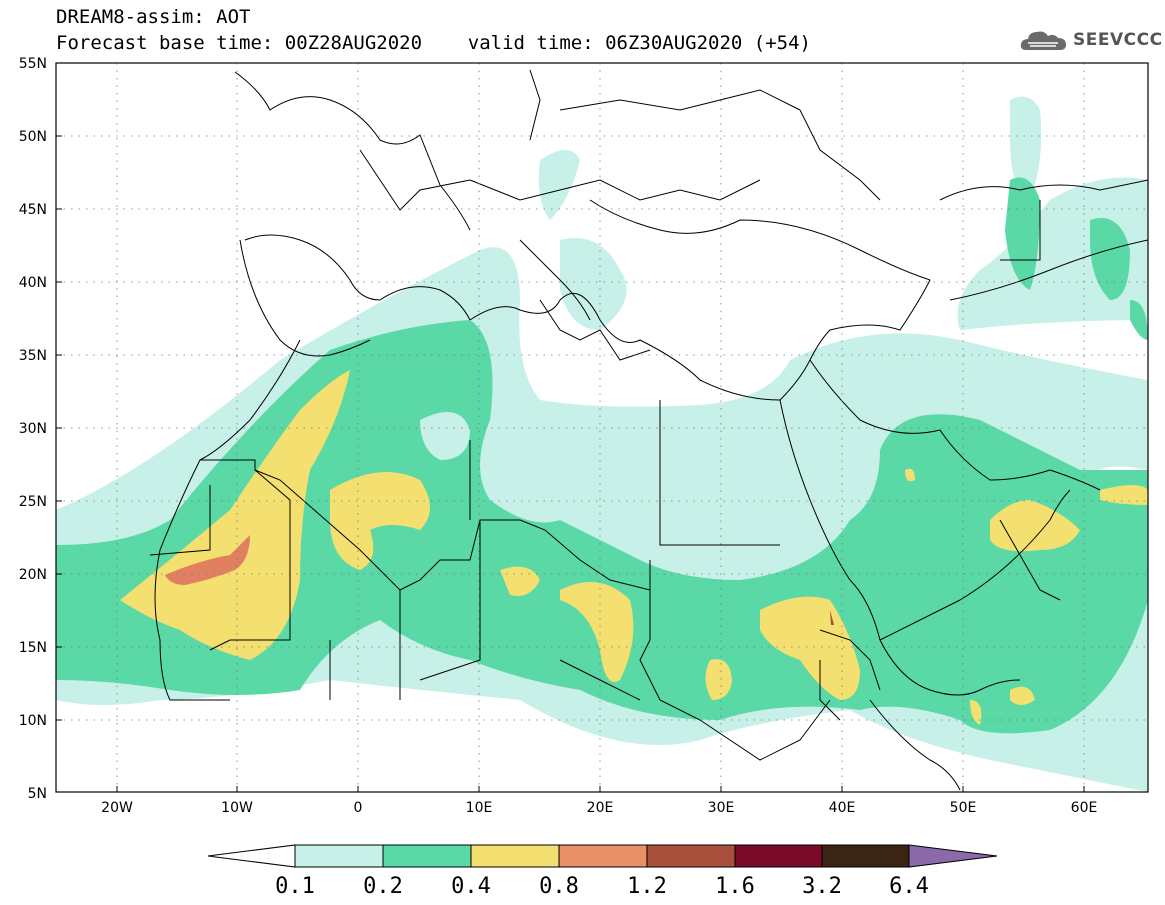 The height and width of the screenshot is (905, 1165). I want to click on seevccc-logo: SEEVCCC, so click(1090, 41).